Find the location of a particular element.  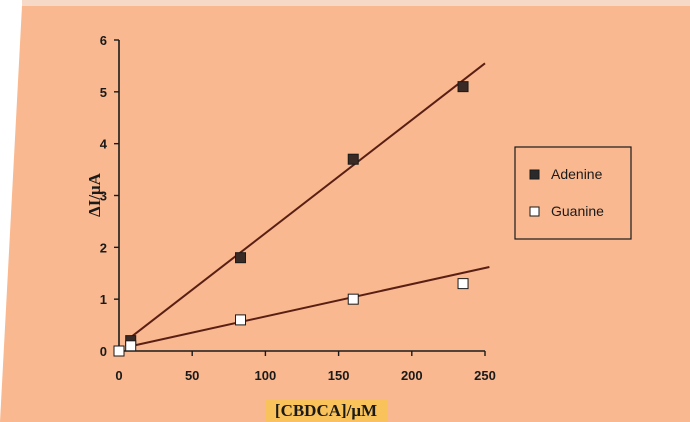

y-tick-label: 6 is located at coordinates (103, 40).